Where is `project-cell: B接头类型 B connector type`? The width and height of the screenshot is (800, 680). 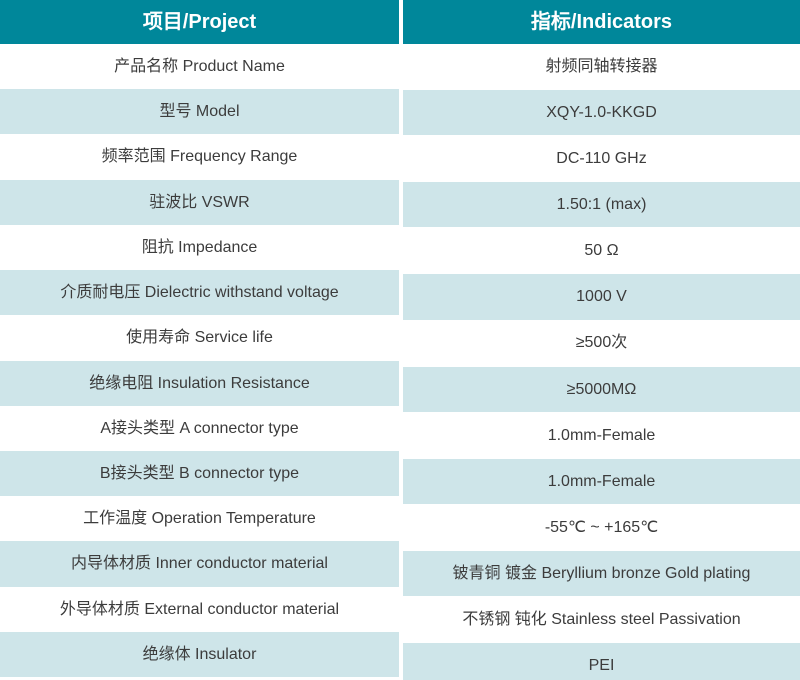
project-cell: B接头类型 B connector type is located at coordinates (199, 473).